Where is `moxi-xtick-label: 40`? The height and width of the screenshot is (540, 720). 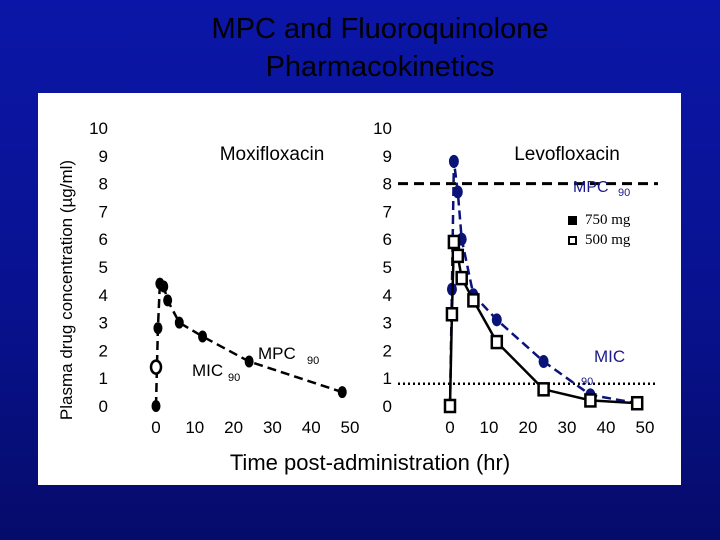
moxi-xtick-label: 40 is located at coordinates (311, 427).